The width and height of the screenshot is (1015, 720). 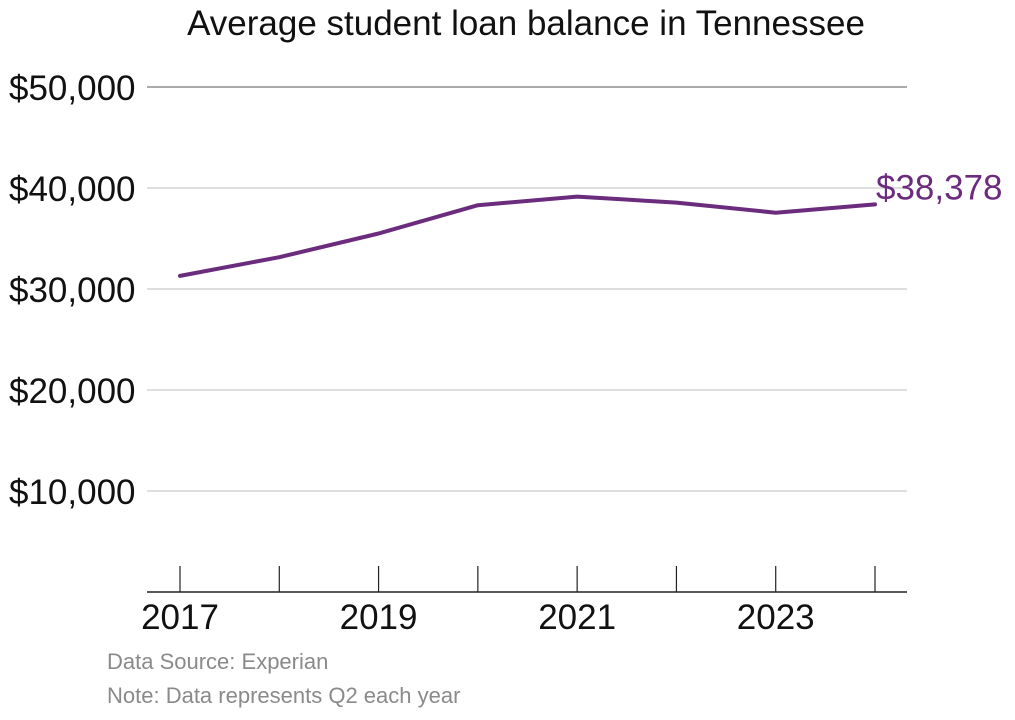 I want to click on x-tick-label: 2017, so click(x=180, y=617).